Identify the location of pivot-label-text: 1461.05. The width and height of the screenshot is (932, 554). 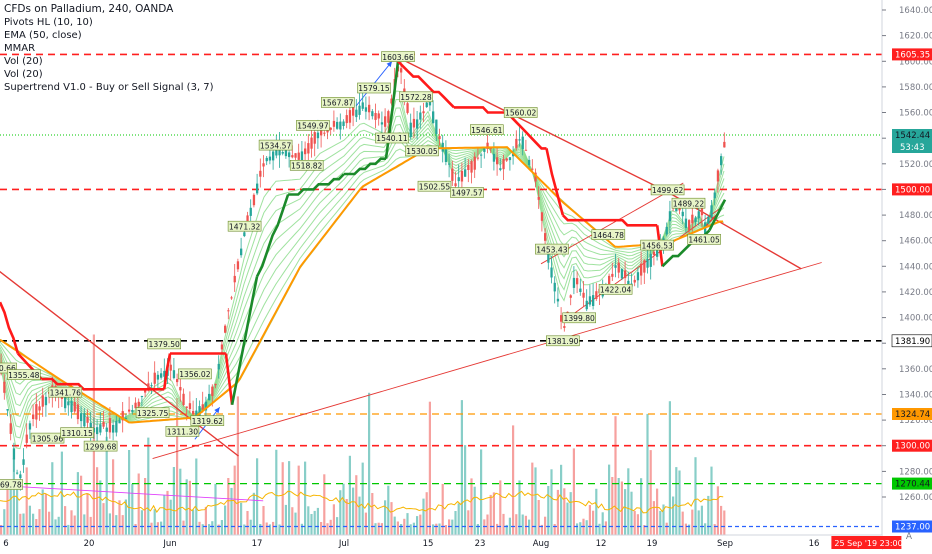
(704, 240).